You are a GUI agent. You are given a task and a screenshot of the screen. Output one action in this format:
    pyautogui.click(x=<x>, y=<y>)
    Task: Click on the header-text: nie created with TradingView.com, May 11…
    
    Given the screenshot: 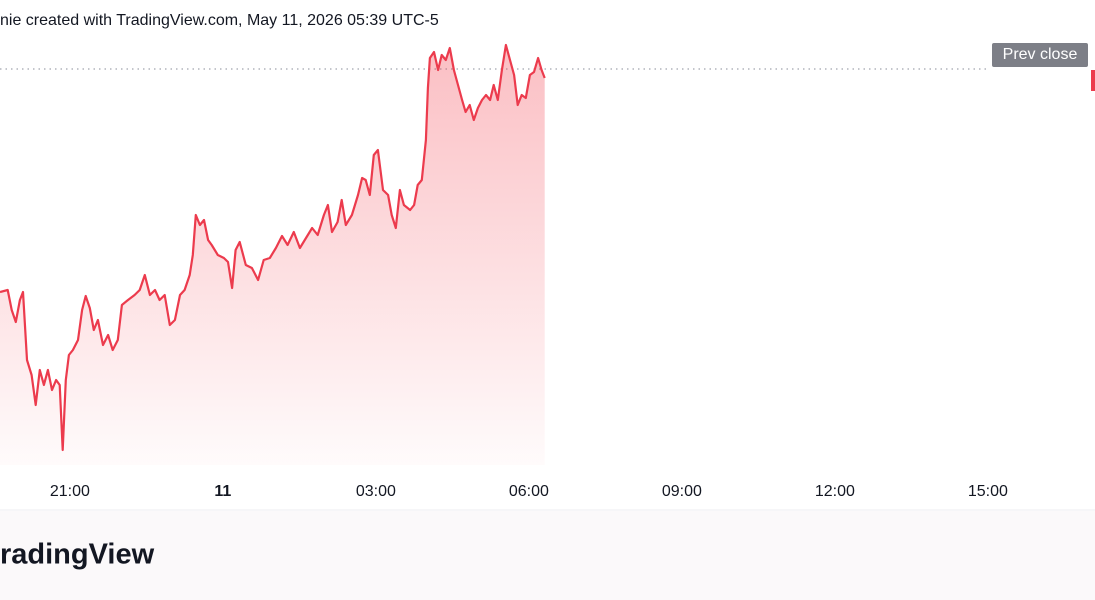 What is the action you would take?
    pyautogui.click(x=219, y=20)
    